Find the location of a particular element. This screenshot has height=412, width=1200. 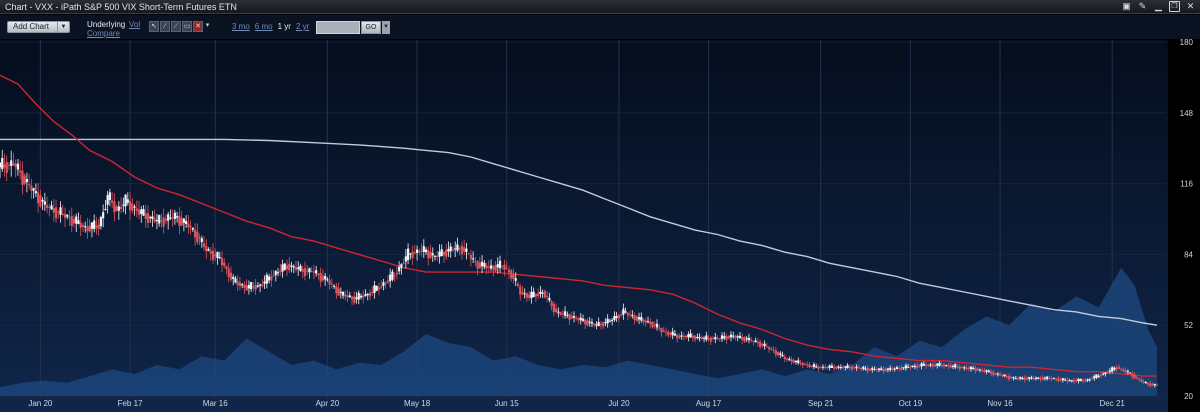

trend-tool-icon: ⟋ is located at coordinates (176, 26).